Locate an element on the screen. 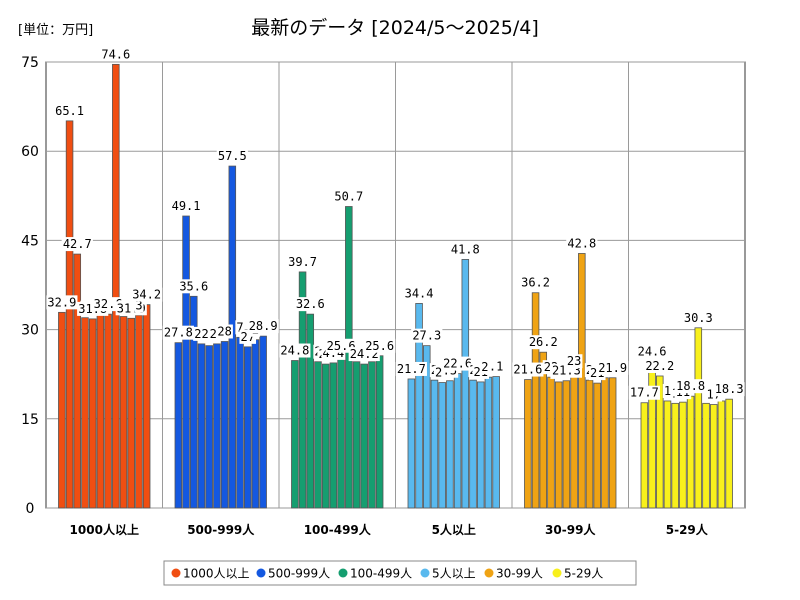  data-label: 7 is located at coordinates (239, 327).